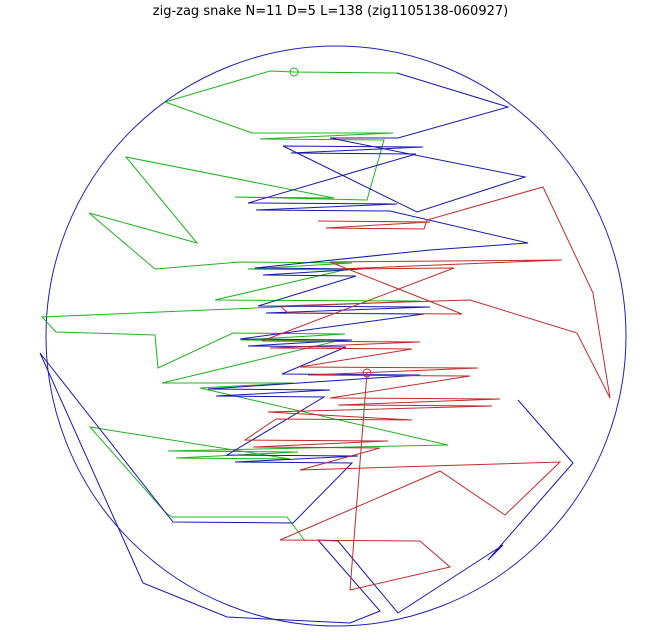 Image resolution: width=661 pixels, height=640 pixels. Describe the element at coordinates (367, 373) in the screenshot. I see `end-marker` at that location.